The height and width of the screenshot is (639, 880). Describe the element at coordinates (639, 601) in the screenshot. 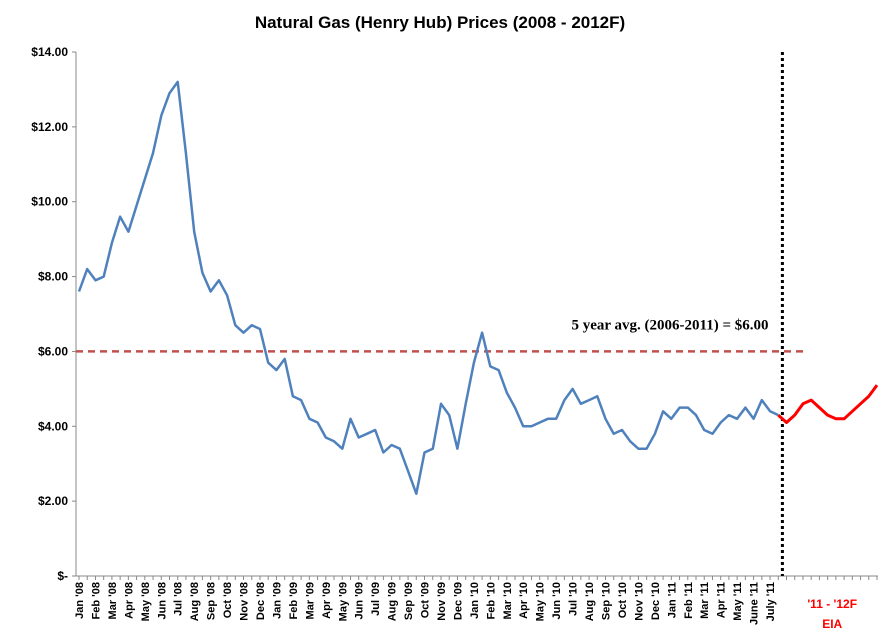

I see `x-tick-label: Nov '10` at that location.